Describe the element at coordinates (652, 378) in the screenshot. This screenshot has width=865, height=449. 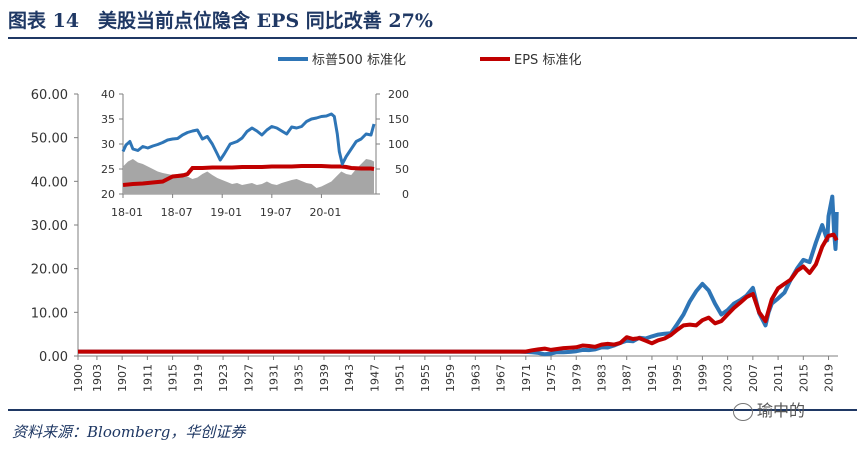
I see `main-xtick-label: 1991` at that location.